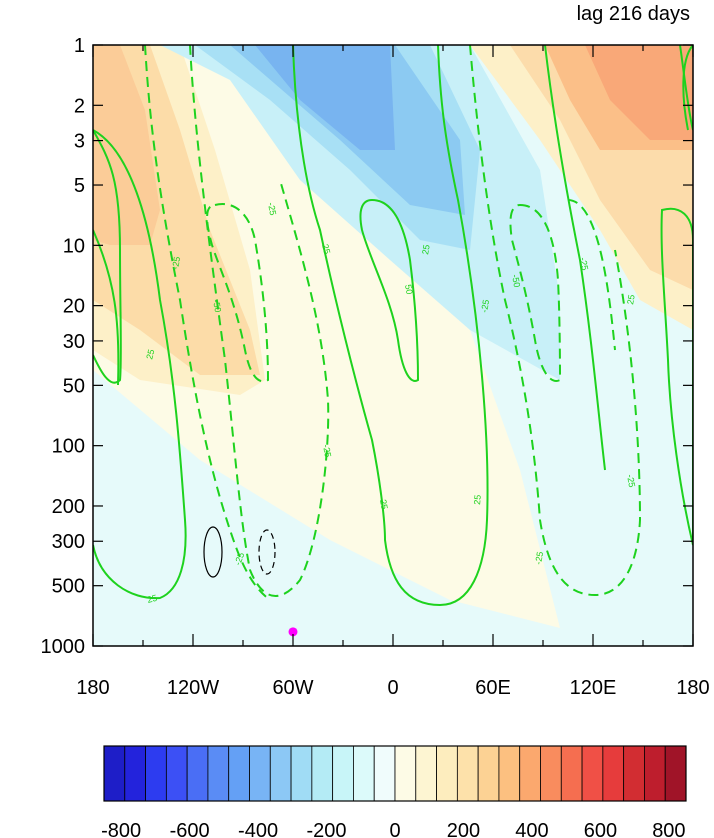 The image size is (714, 838). I want to click on x-tick-label: 120W, so click(193, 688).